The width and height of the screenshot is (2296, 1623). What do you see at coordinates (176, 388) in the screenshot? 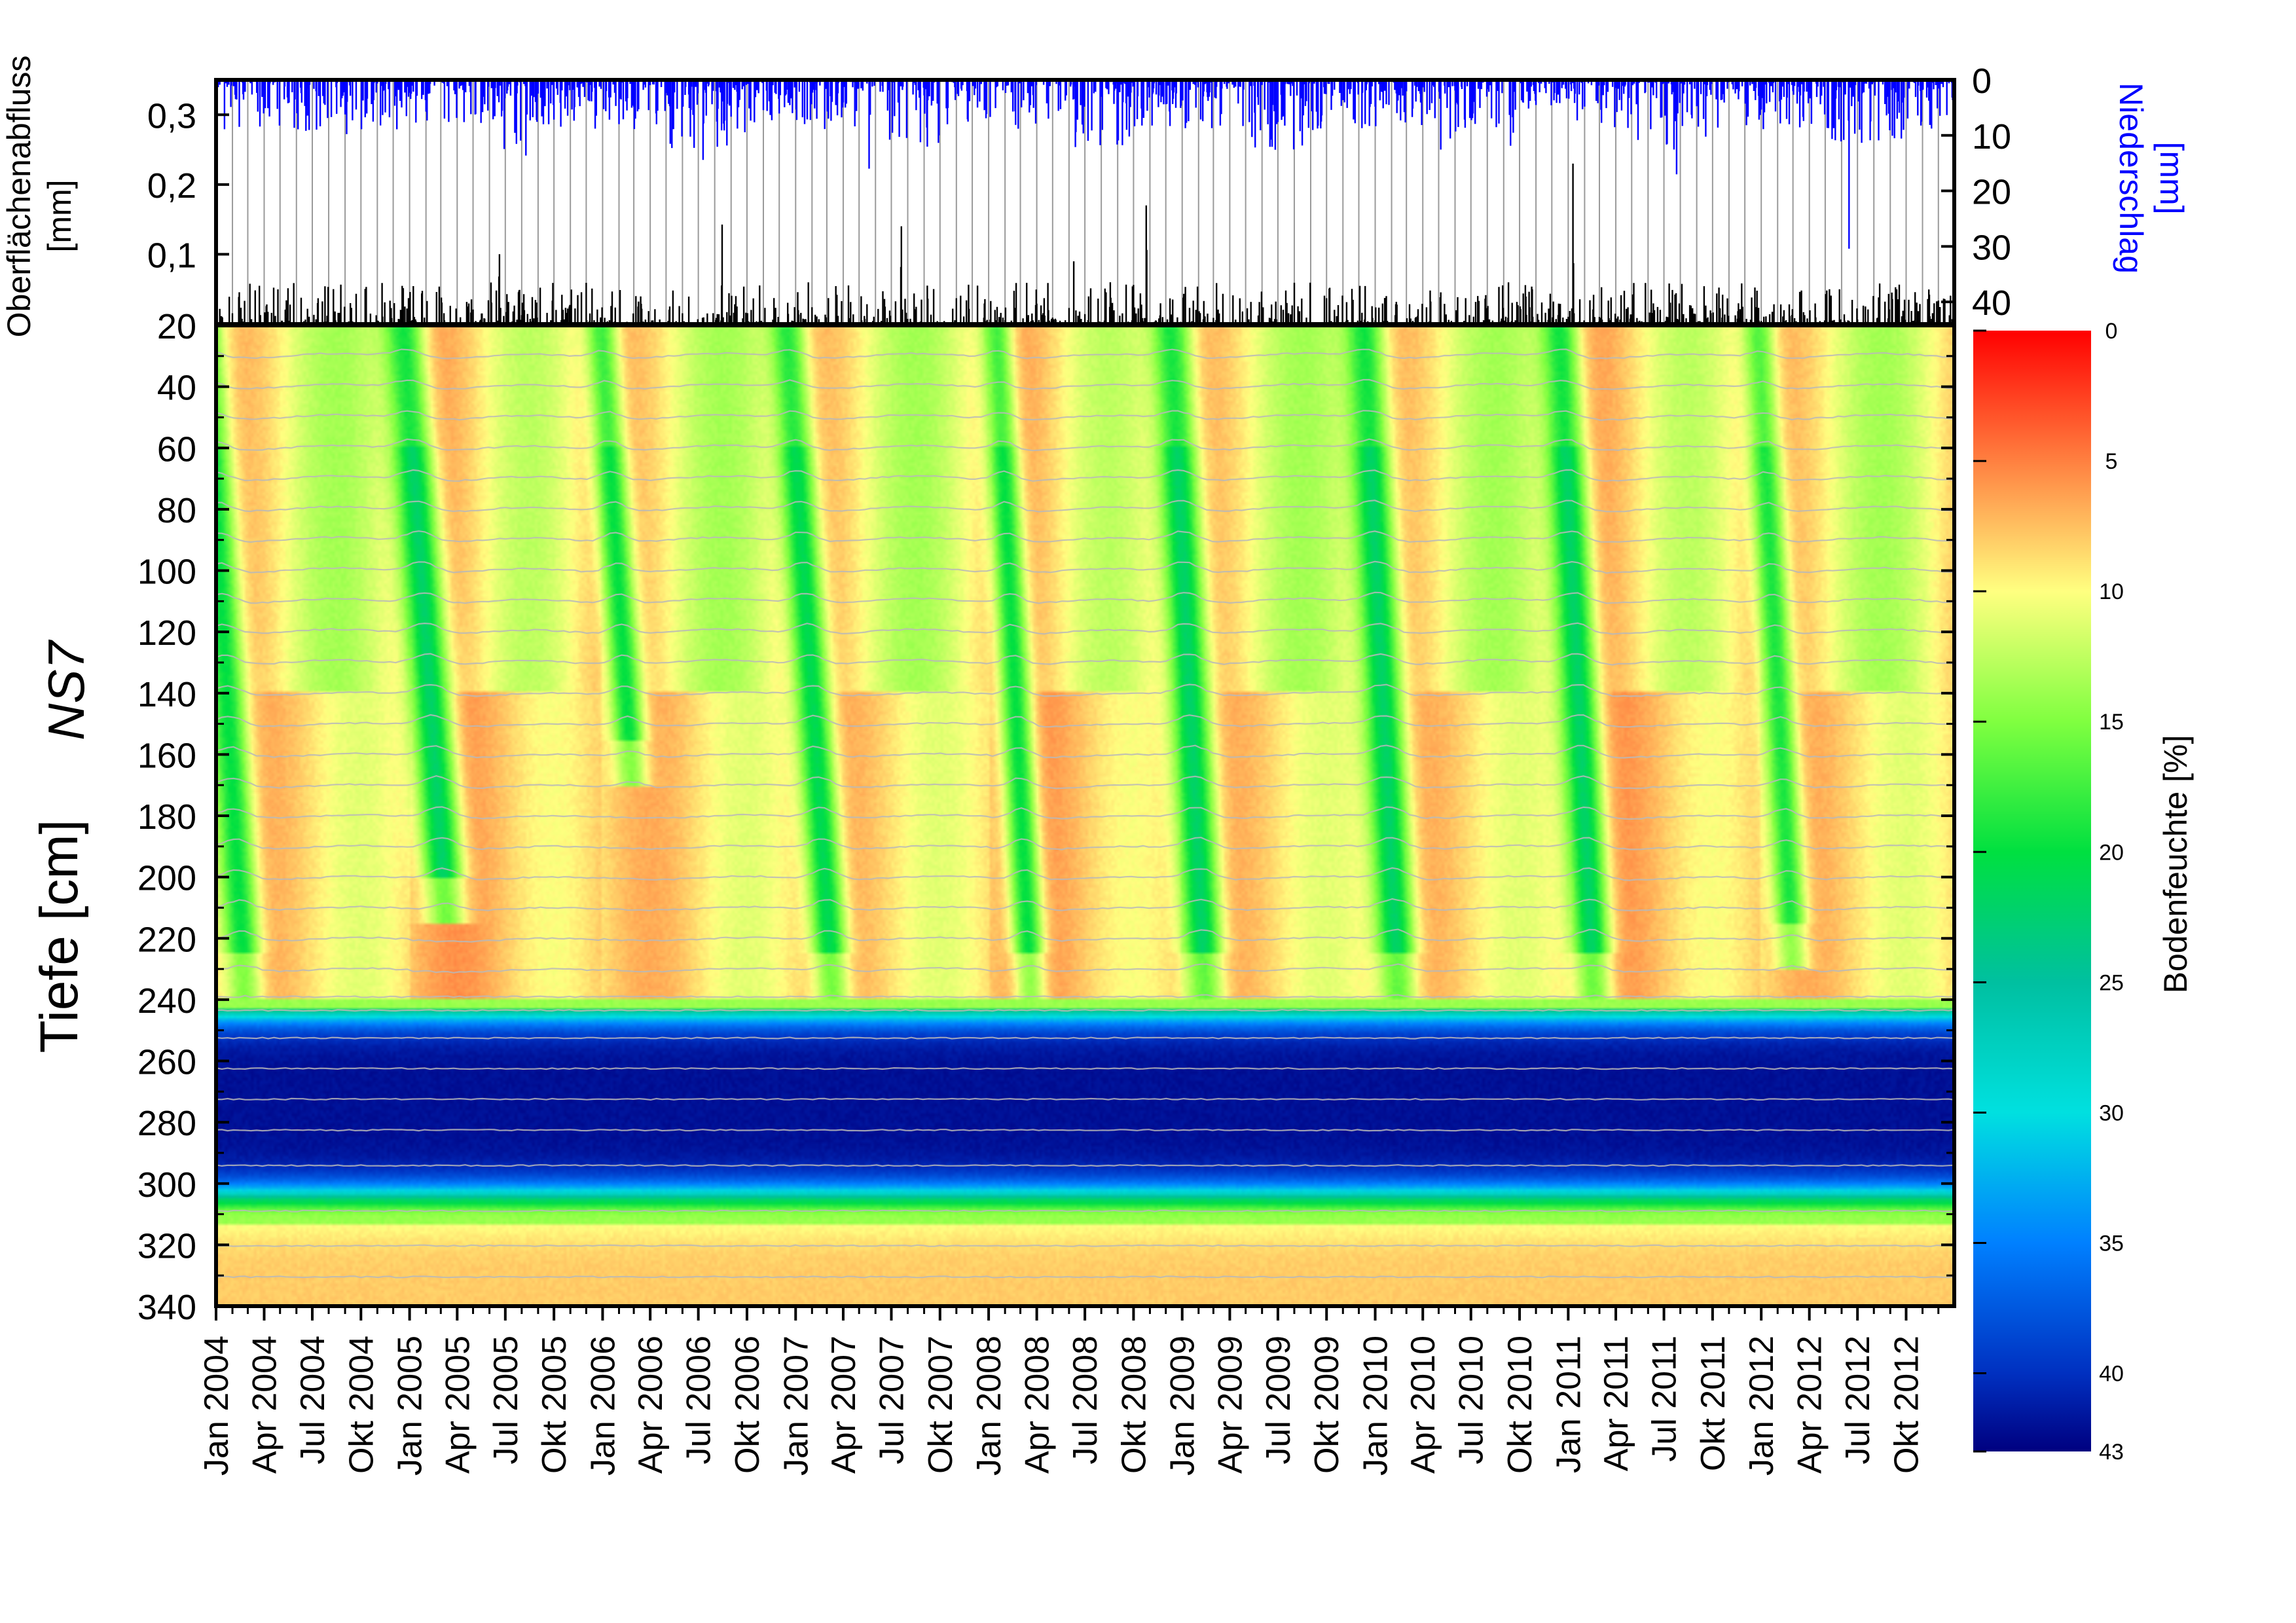
I see `y-tick-label: 40` at bounding box center [176, 388].